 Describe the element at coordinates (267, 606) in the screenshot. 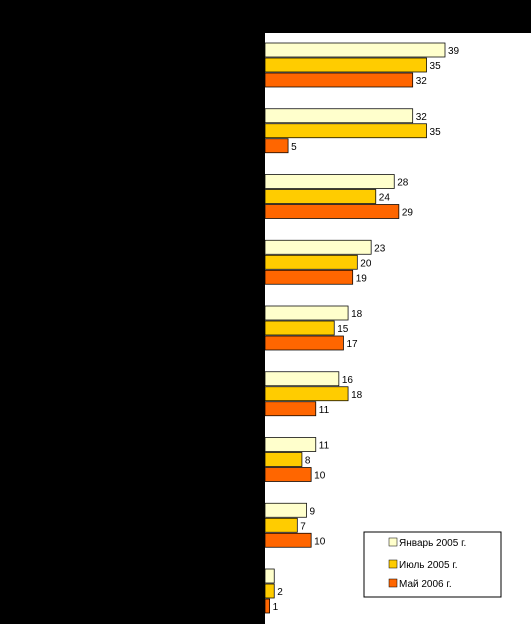

I see `bar-g8-s2` at that location.